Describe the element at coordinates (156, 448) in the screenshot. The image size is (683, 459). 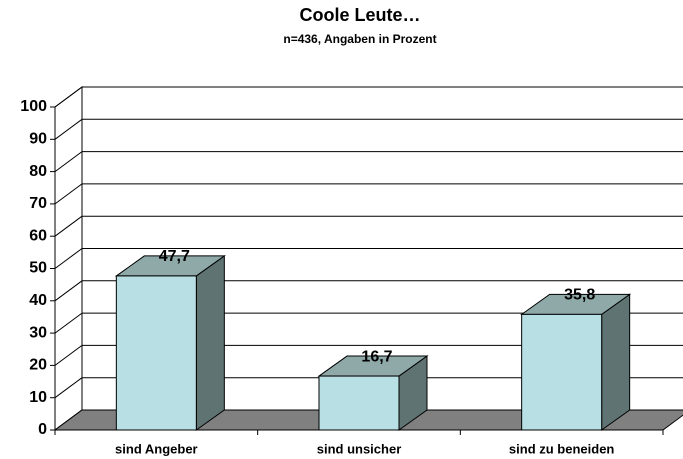
I see `x-tick-label: sind Angeber` at that location.